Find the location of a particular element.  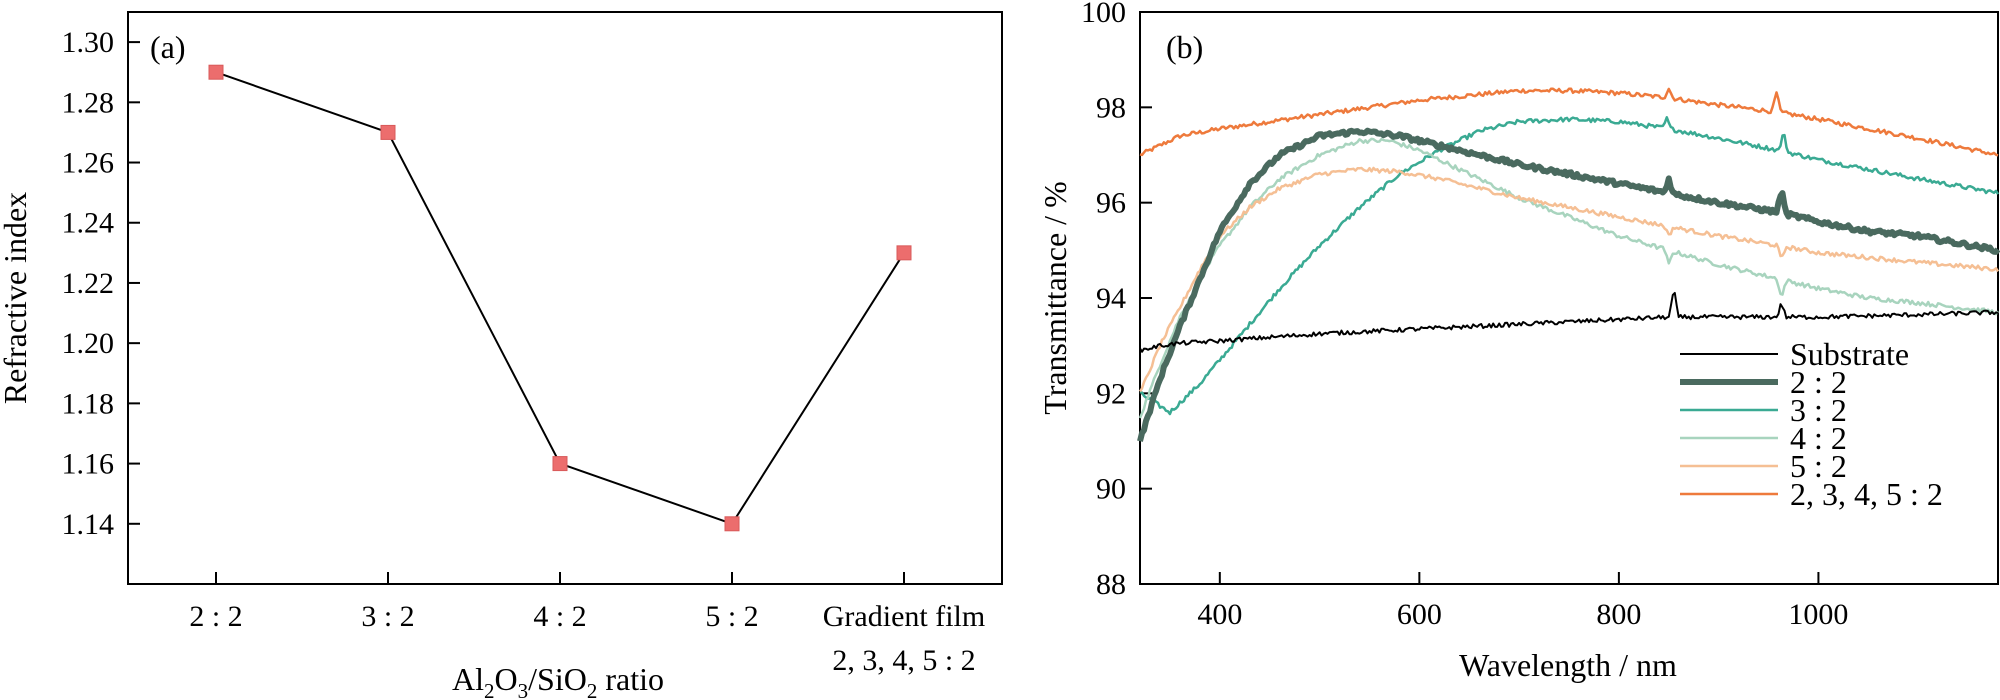

y-tick-label: 1.18 is located at coordinates (88, 403).